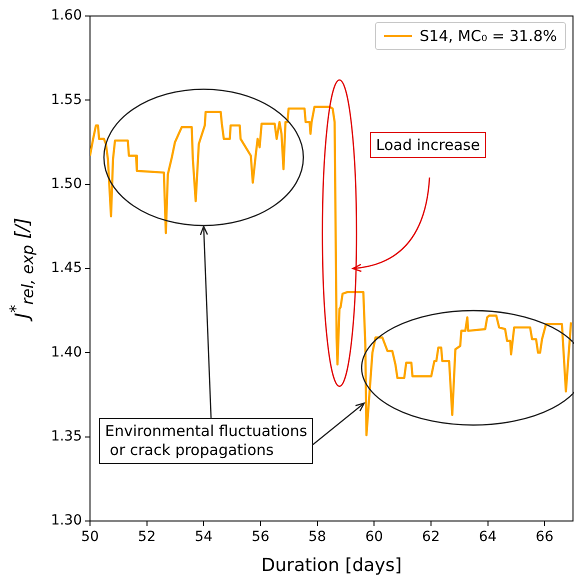 The image size is (574, 577). Describe the element at coordinates (66, 100) in the screenshot. I see `y-tick-label: 1.55` at that location.